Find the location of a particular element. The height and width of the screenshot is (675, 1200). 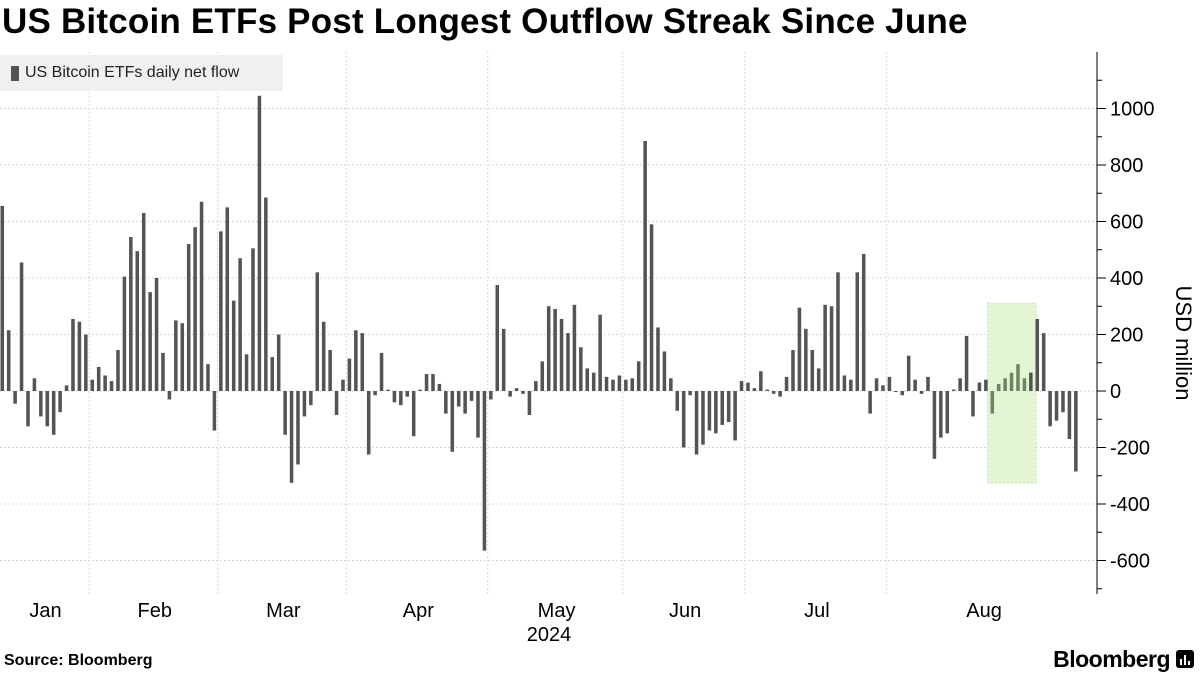

legend: US Bitcoin ETFs daily net flow is located at coordinates (141, 73).